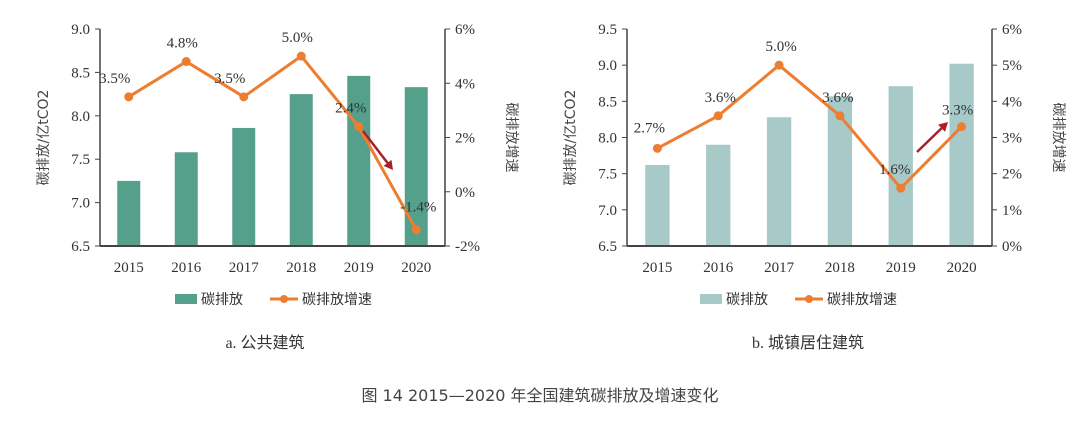 This screenshot has height=445, width=1080. I want to click on y2-tick-label-a: 2%, so click(465, 139).